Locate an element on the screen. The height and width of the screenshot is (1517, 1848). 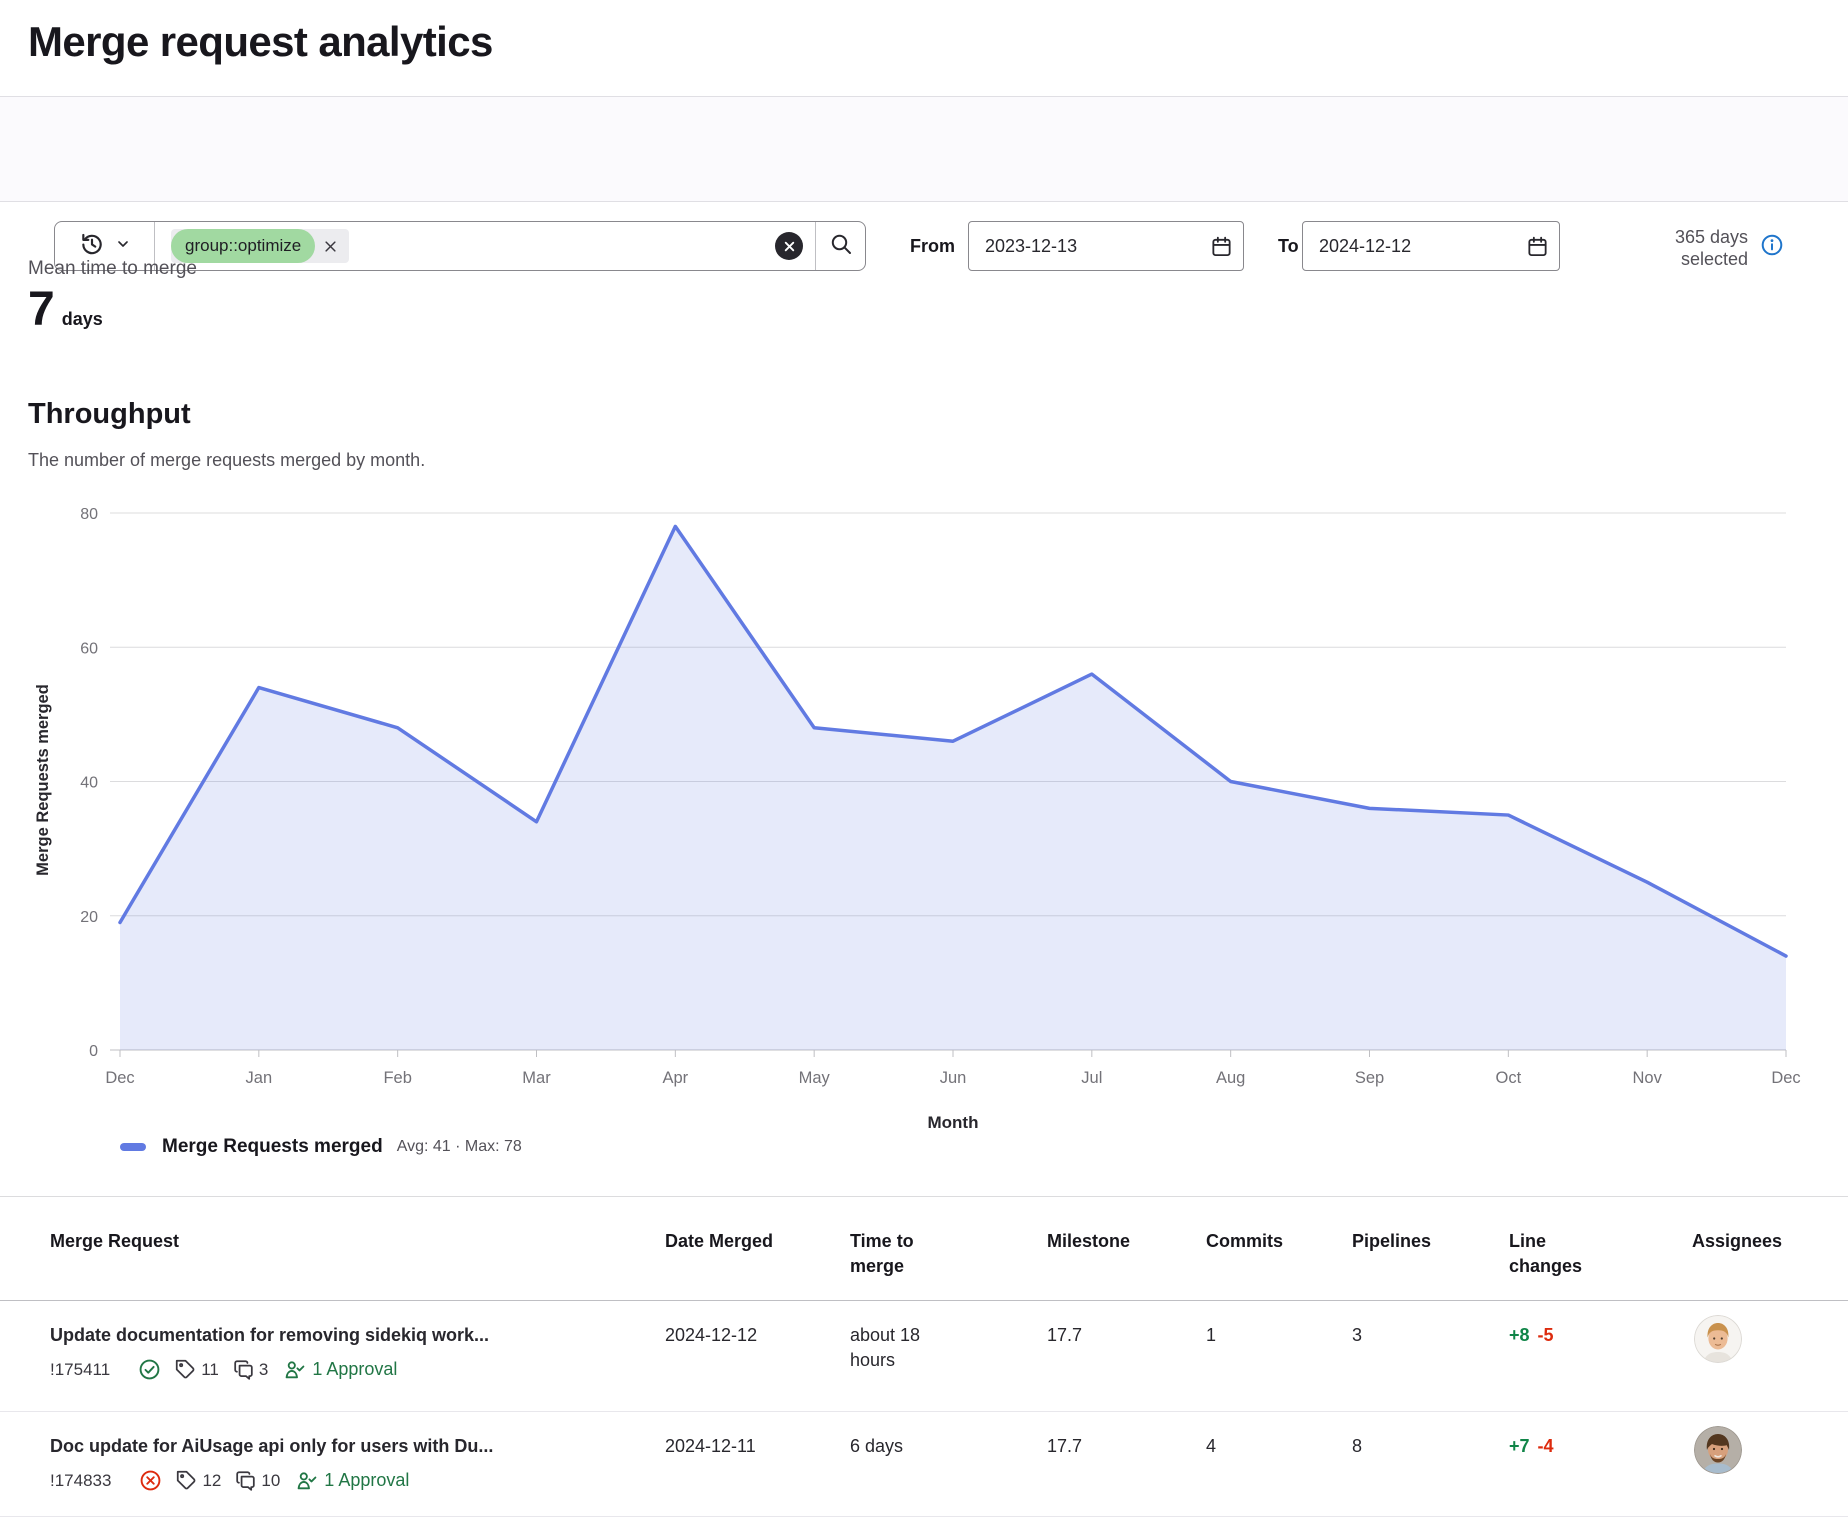
svg-text: 60 is located at coordinates (89, 648).